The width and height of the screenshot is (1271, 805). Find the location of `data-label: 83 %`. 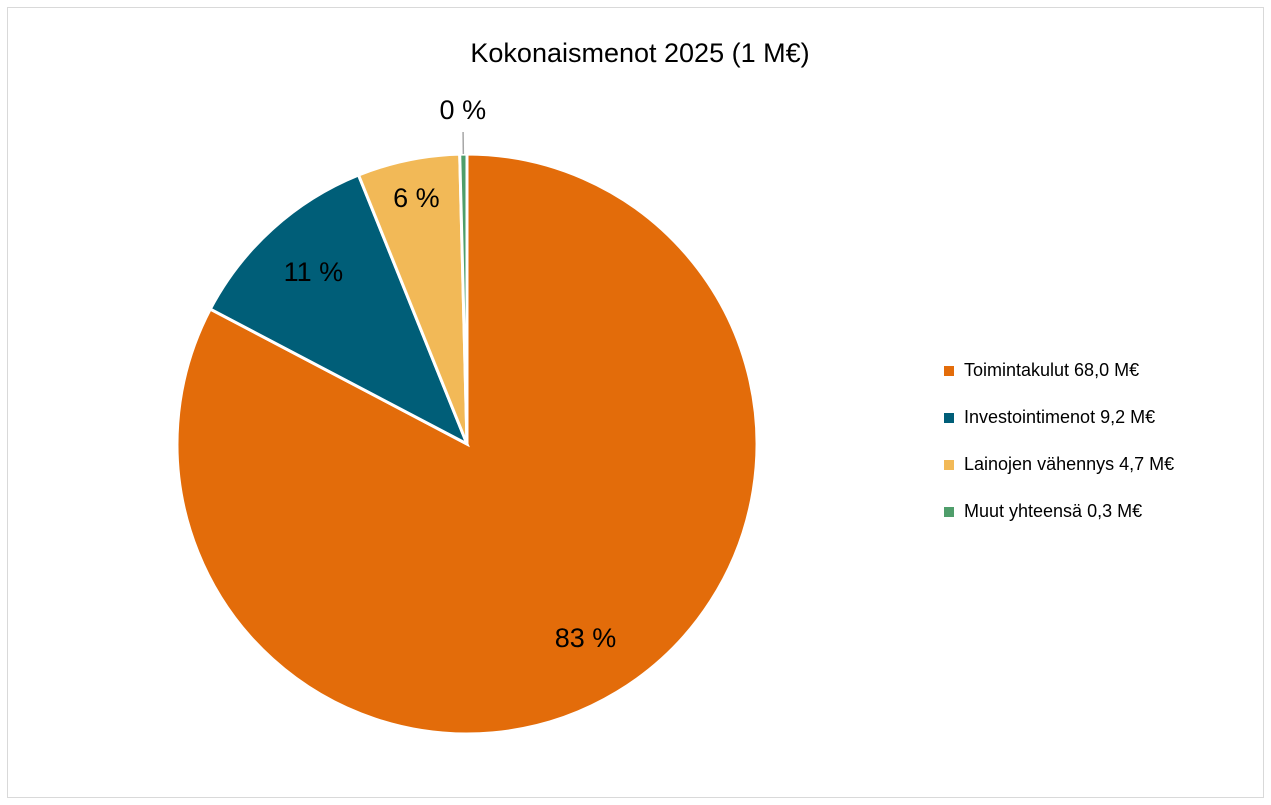

data-label: 83 % is located at coordinates (586, 638).